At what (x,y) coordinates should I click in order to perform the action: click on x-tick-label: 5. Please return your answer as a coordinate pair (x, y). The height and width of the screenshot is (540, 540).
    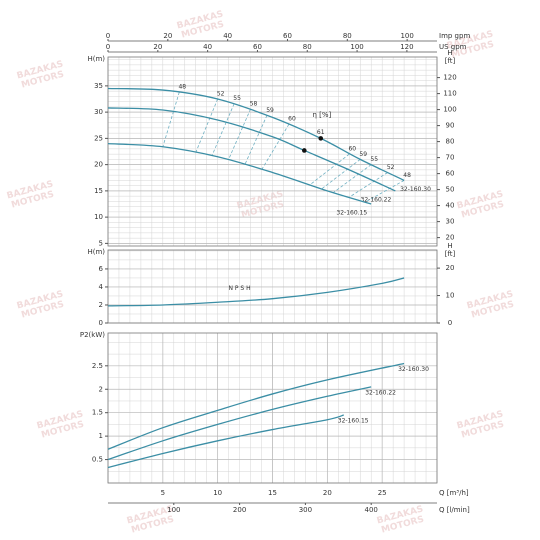
    Looking at the image, I should click on (163, 493).